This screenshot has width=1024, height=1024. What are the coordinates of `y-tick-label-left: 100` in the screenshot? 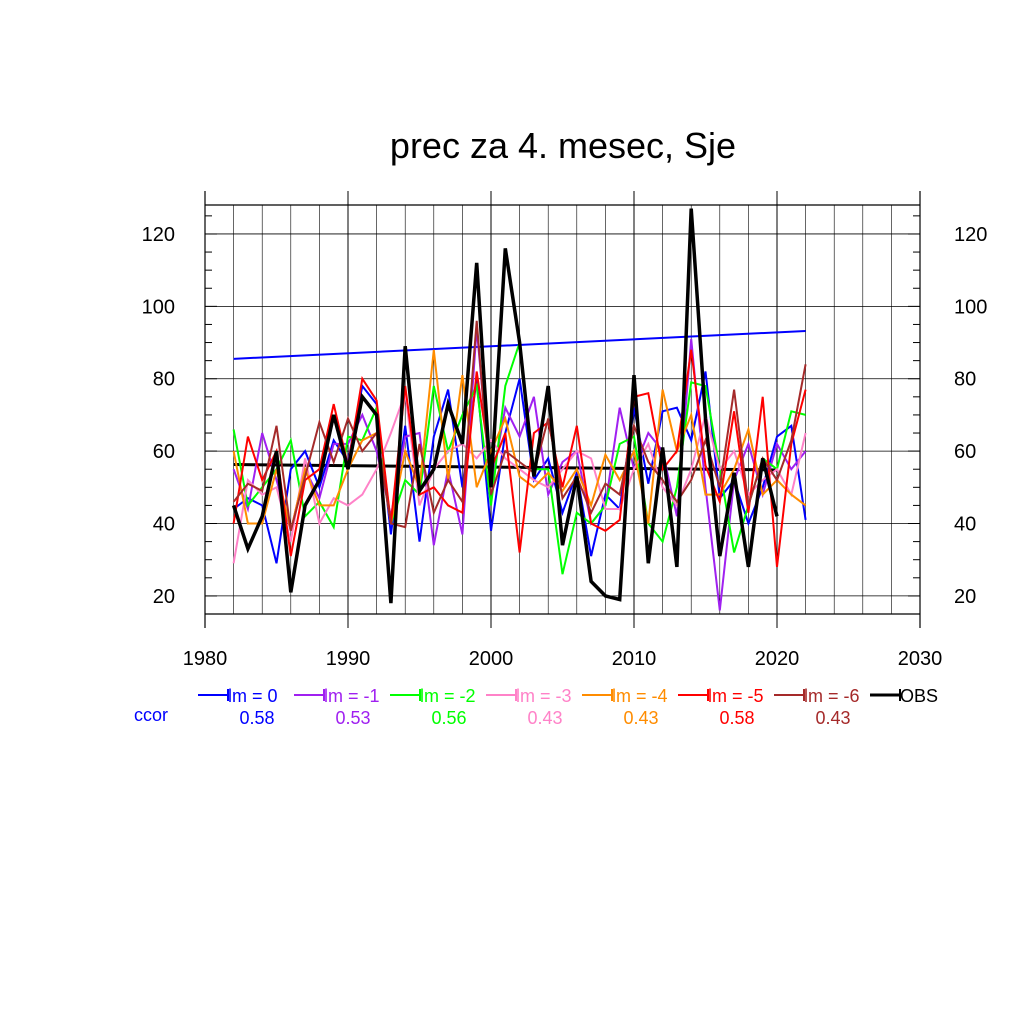 It's located at (158, 307).